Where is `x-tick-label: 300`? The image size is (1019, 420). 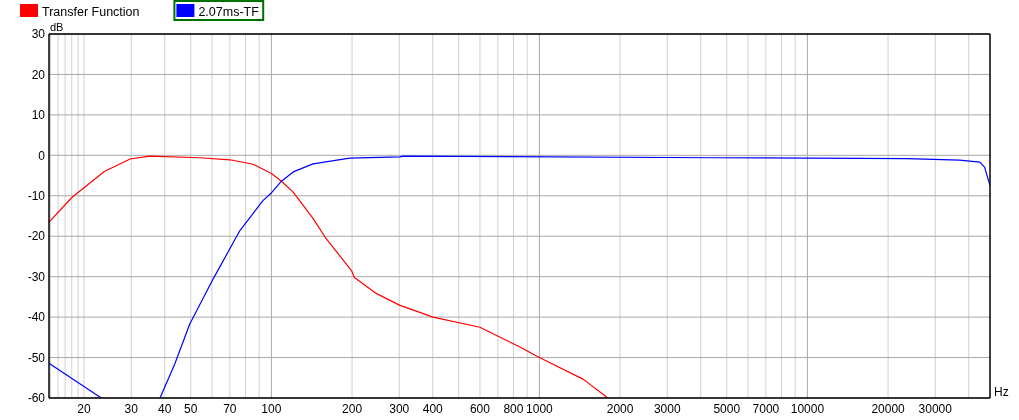 x-tick-label: 300 is located at coordinates (399, 409).